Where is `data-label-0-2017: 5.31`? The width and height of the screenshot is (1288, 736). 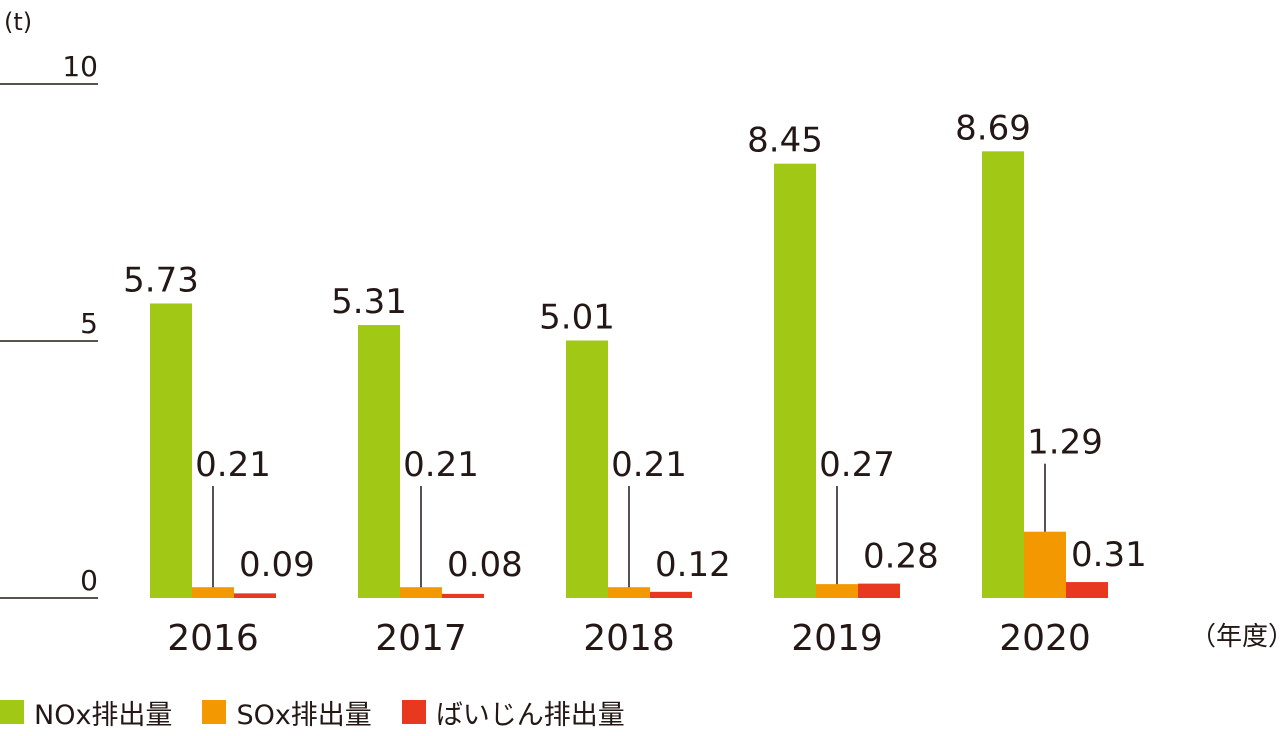
data-label-0-2017: 5.31 is located at coordinates (369, 302).